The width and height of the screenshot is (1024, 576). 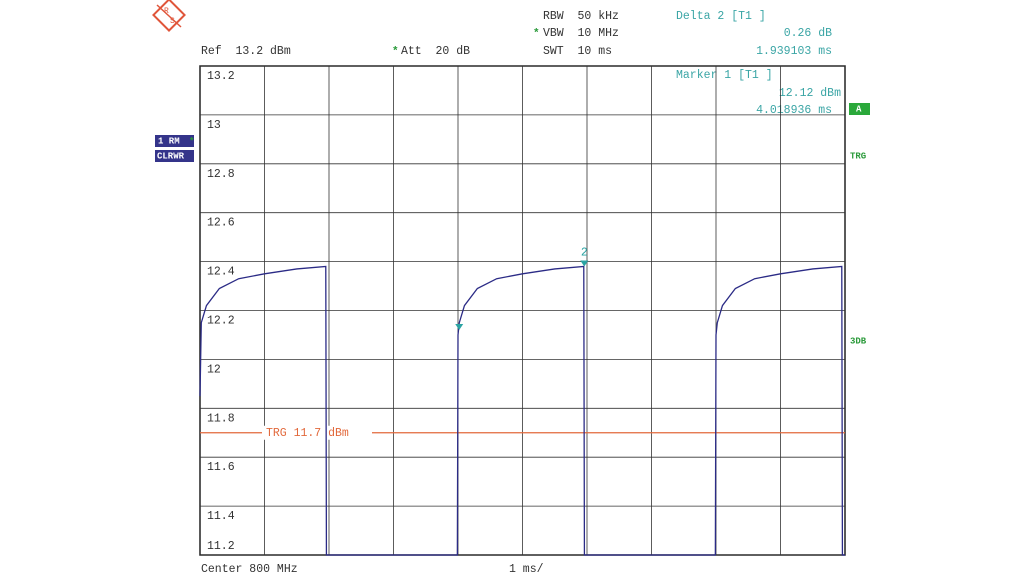 I want to click on marker-title: Marker 1 [T1 ], so click(x=724, y=75).